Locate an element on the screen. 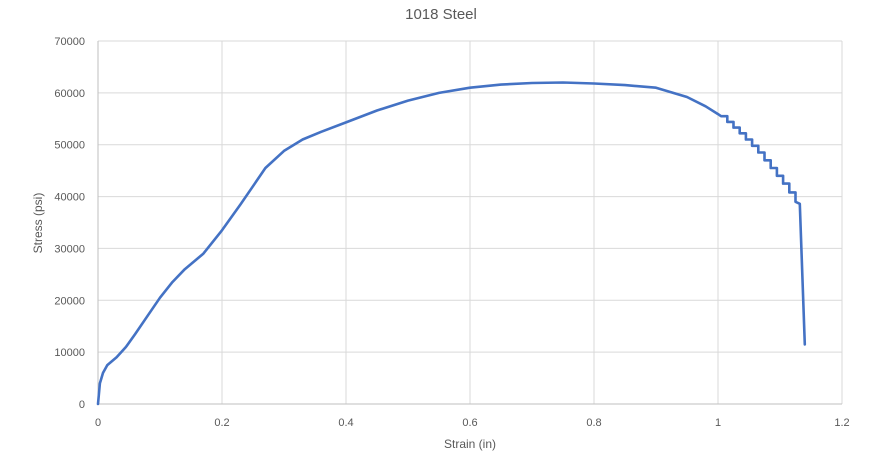 The image size is (882, 467). y-tick-label: 0 is located at coordinates (82, 405).